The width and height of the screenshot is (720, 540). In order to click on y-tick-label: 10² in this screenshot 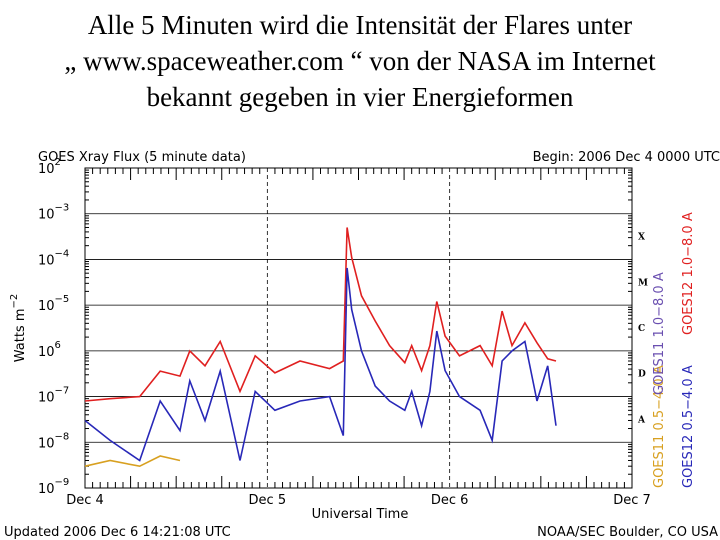, I will do `click(49, 167)`.